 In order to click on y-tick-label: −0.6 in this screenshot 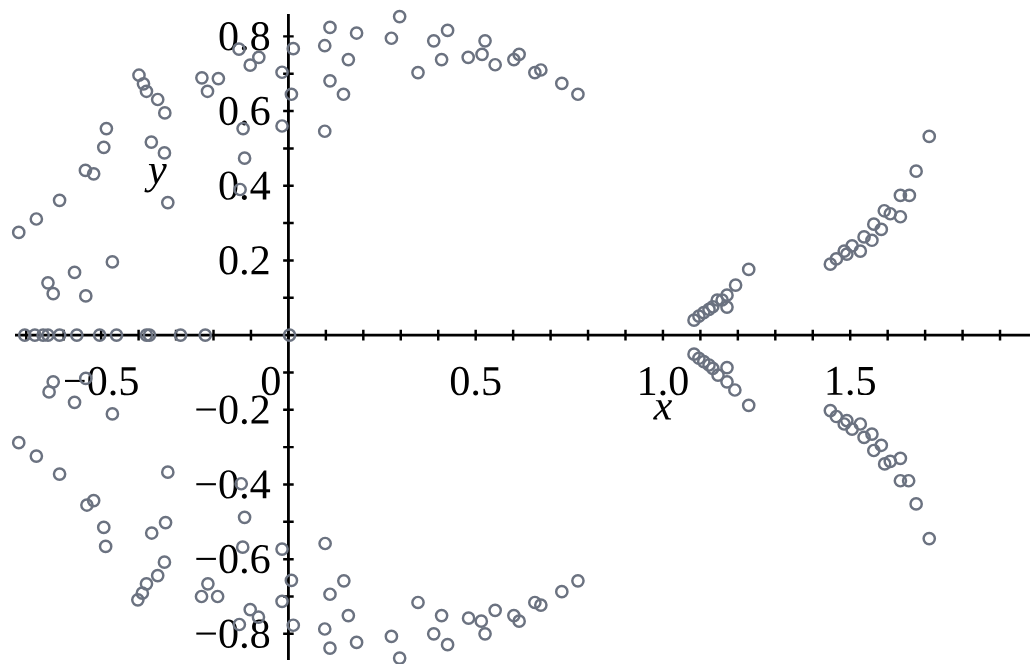, I will do `click(233, 559)`.